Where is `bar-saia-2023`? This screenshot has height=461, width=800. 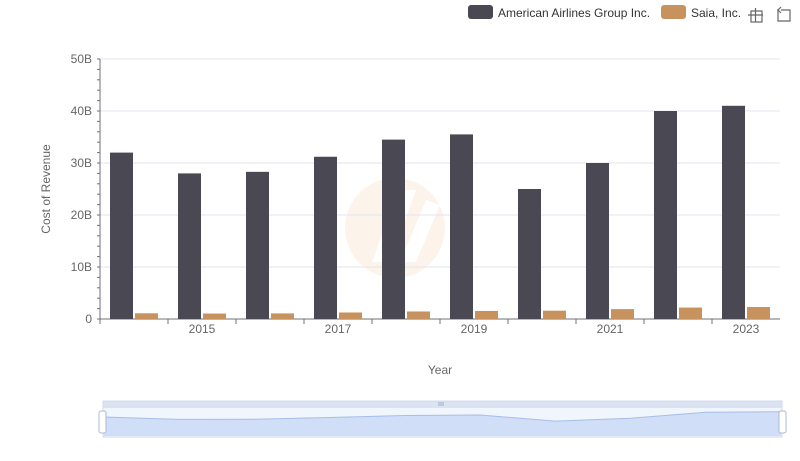 bar-saia-2023 is located at coordinates (758, 313).